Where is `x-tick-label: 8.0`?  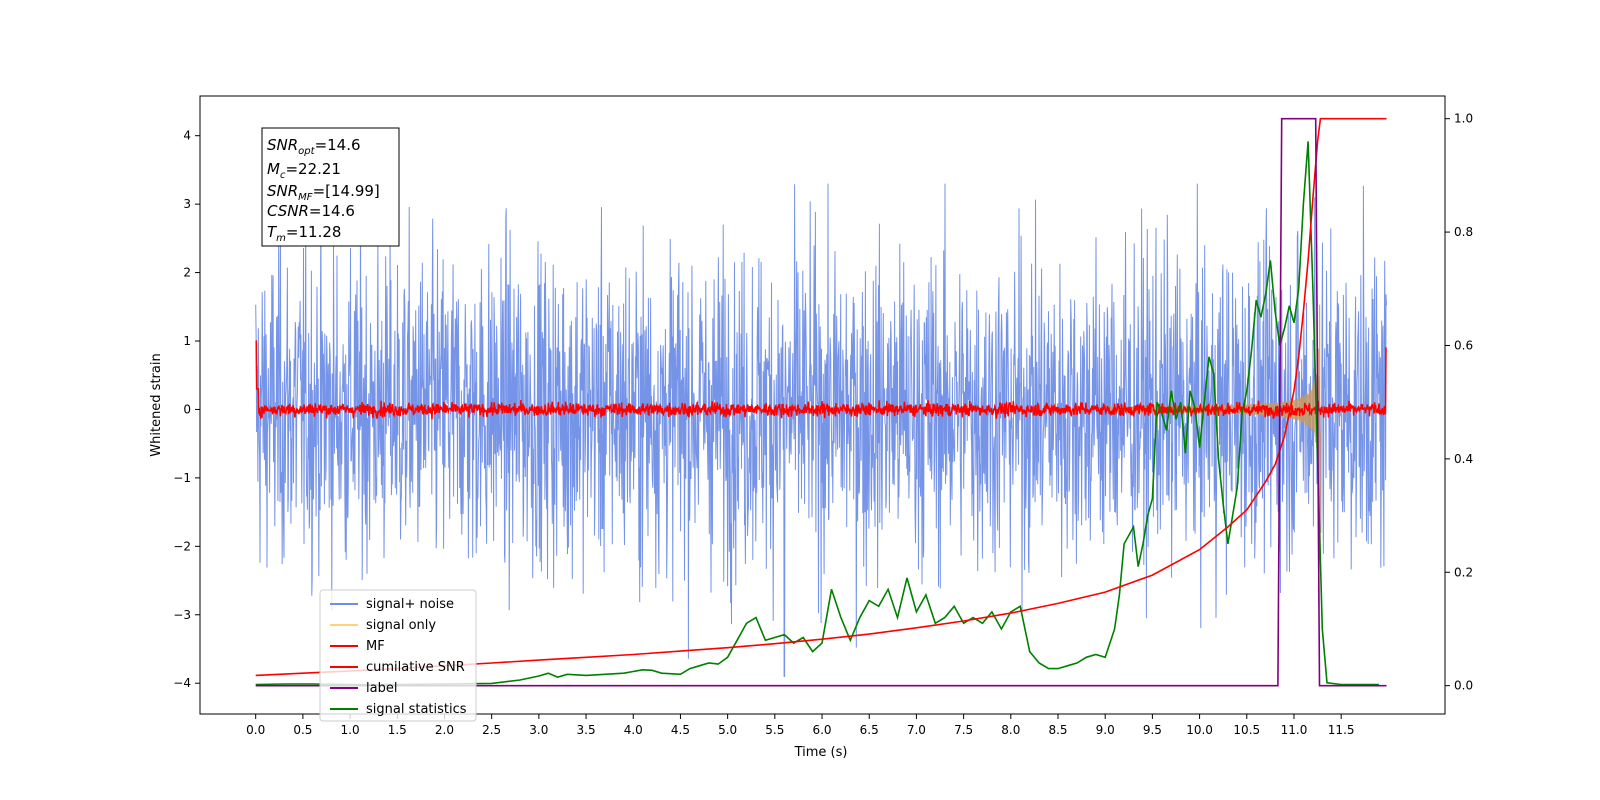
x-tick-label: 8.0 is located at coordinates (1010, 730).